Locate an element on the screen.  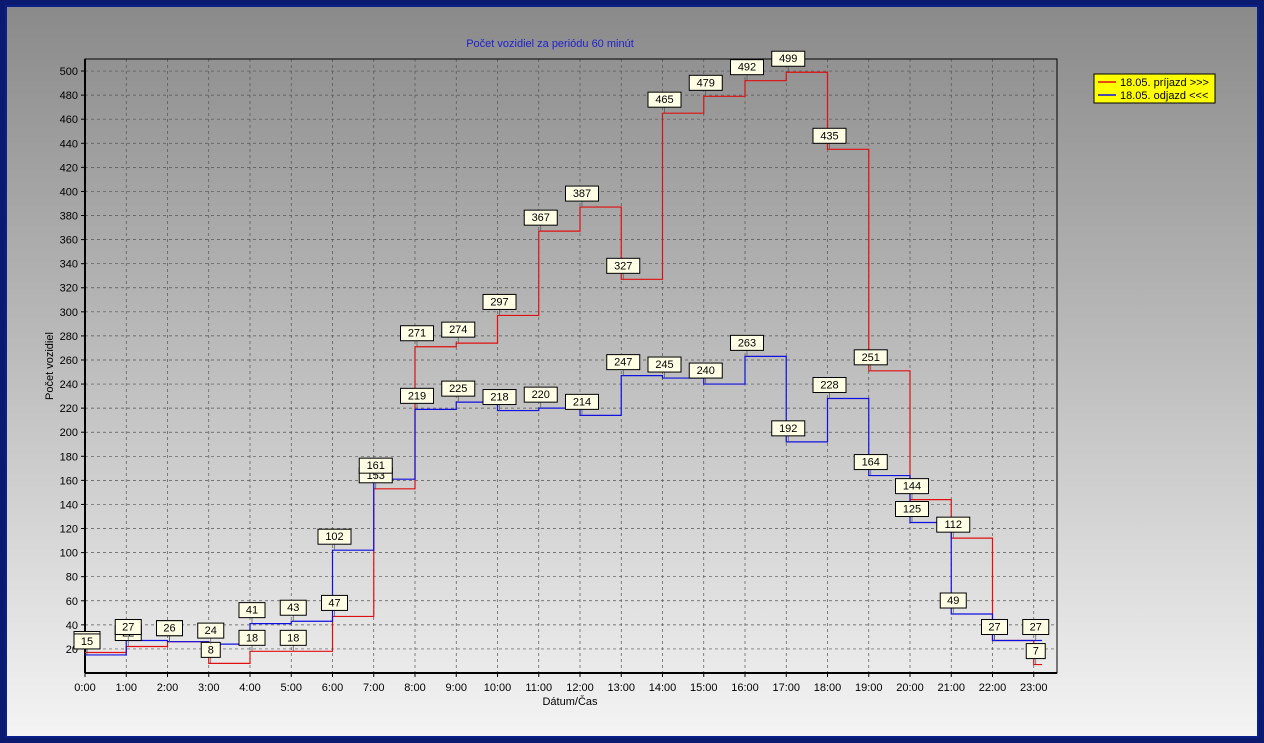
data-label-text: 102 is located at coordinates (334, 537).